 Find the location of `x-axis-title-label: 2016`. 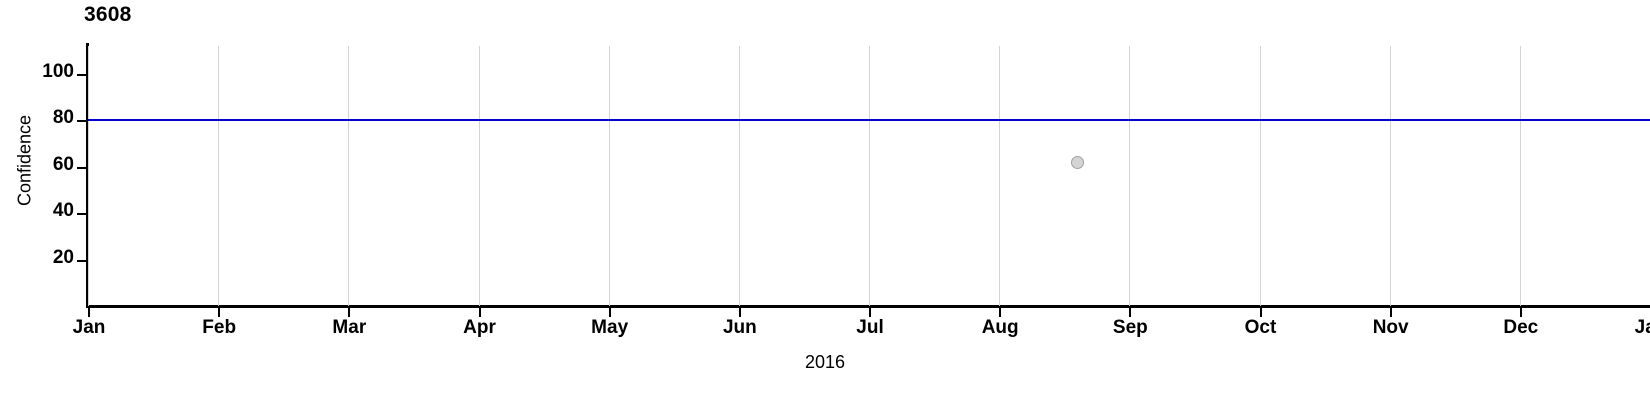

x-axis-title-label: 2016 is located at coordinates (825, 362).